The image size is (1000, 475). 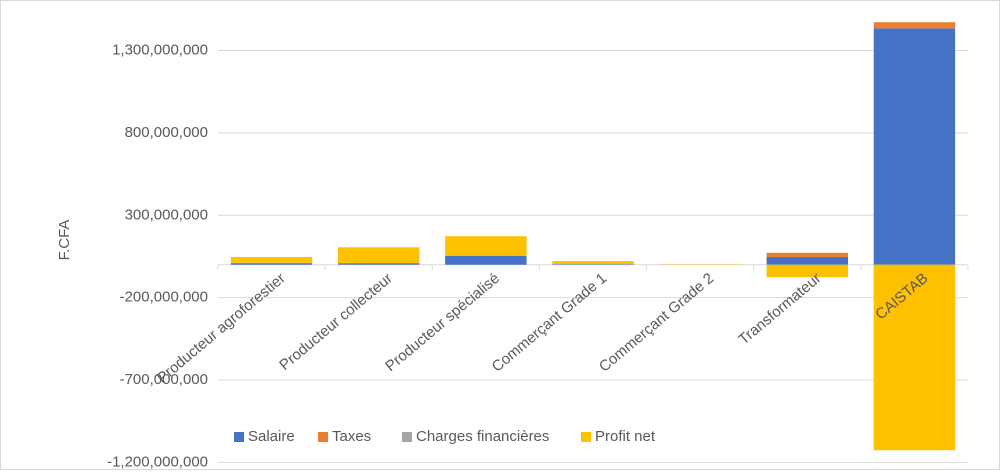 I want to click on y-tick-label: -1,200,000,000, so click(x=157, y=461).